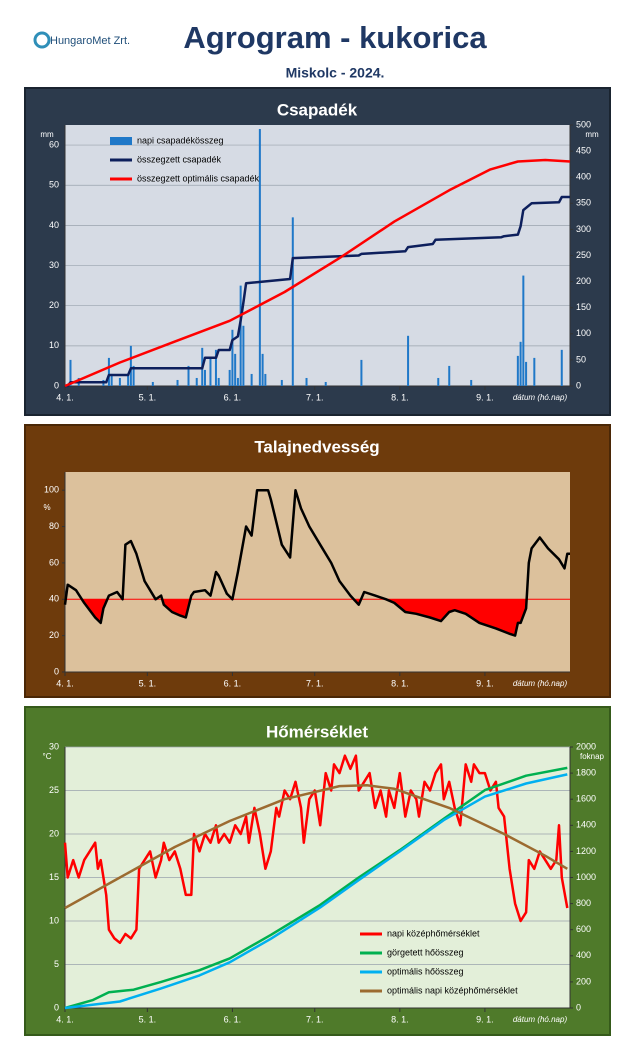 The width and height of the screenshot is (640, 1059). Describe the element at coordinates (583, 929) in the screenshot. I see `y2-tick-label: 600` at that location.